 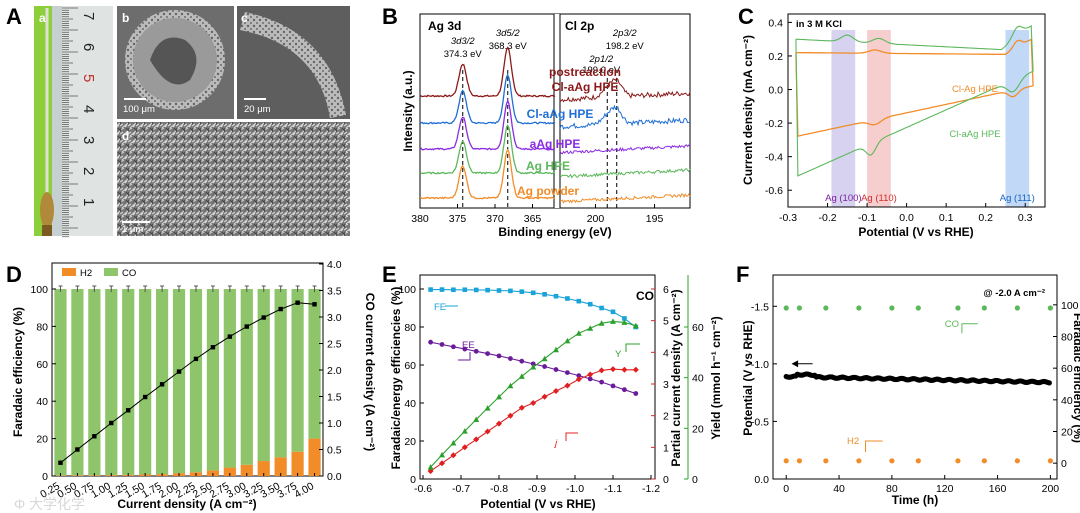 I want to click on ruler-digit: 2, so click(x=88, y=171).